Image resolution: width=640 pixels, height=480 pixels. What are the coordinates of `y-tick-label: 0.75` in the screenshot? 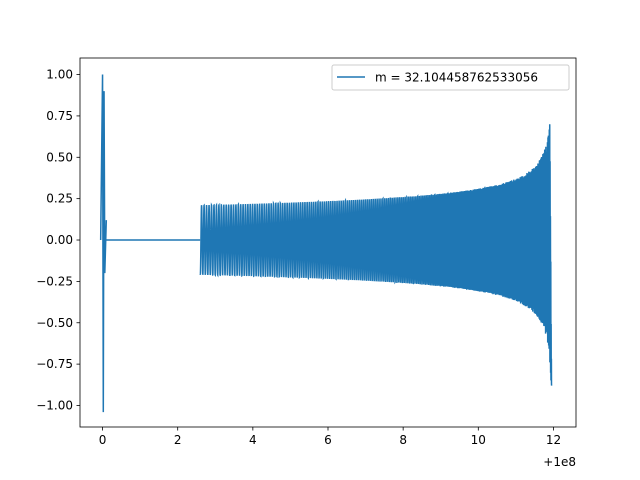 It's located at (59, 116).